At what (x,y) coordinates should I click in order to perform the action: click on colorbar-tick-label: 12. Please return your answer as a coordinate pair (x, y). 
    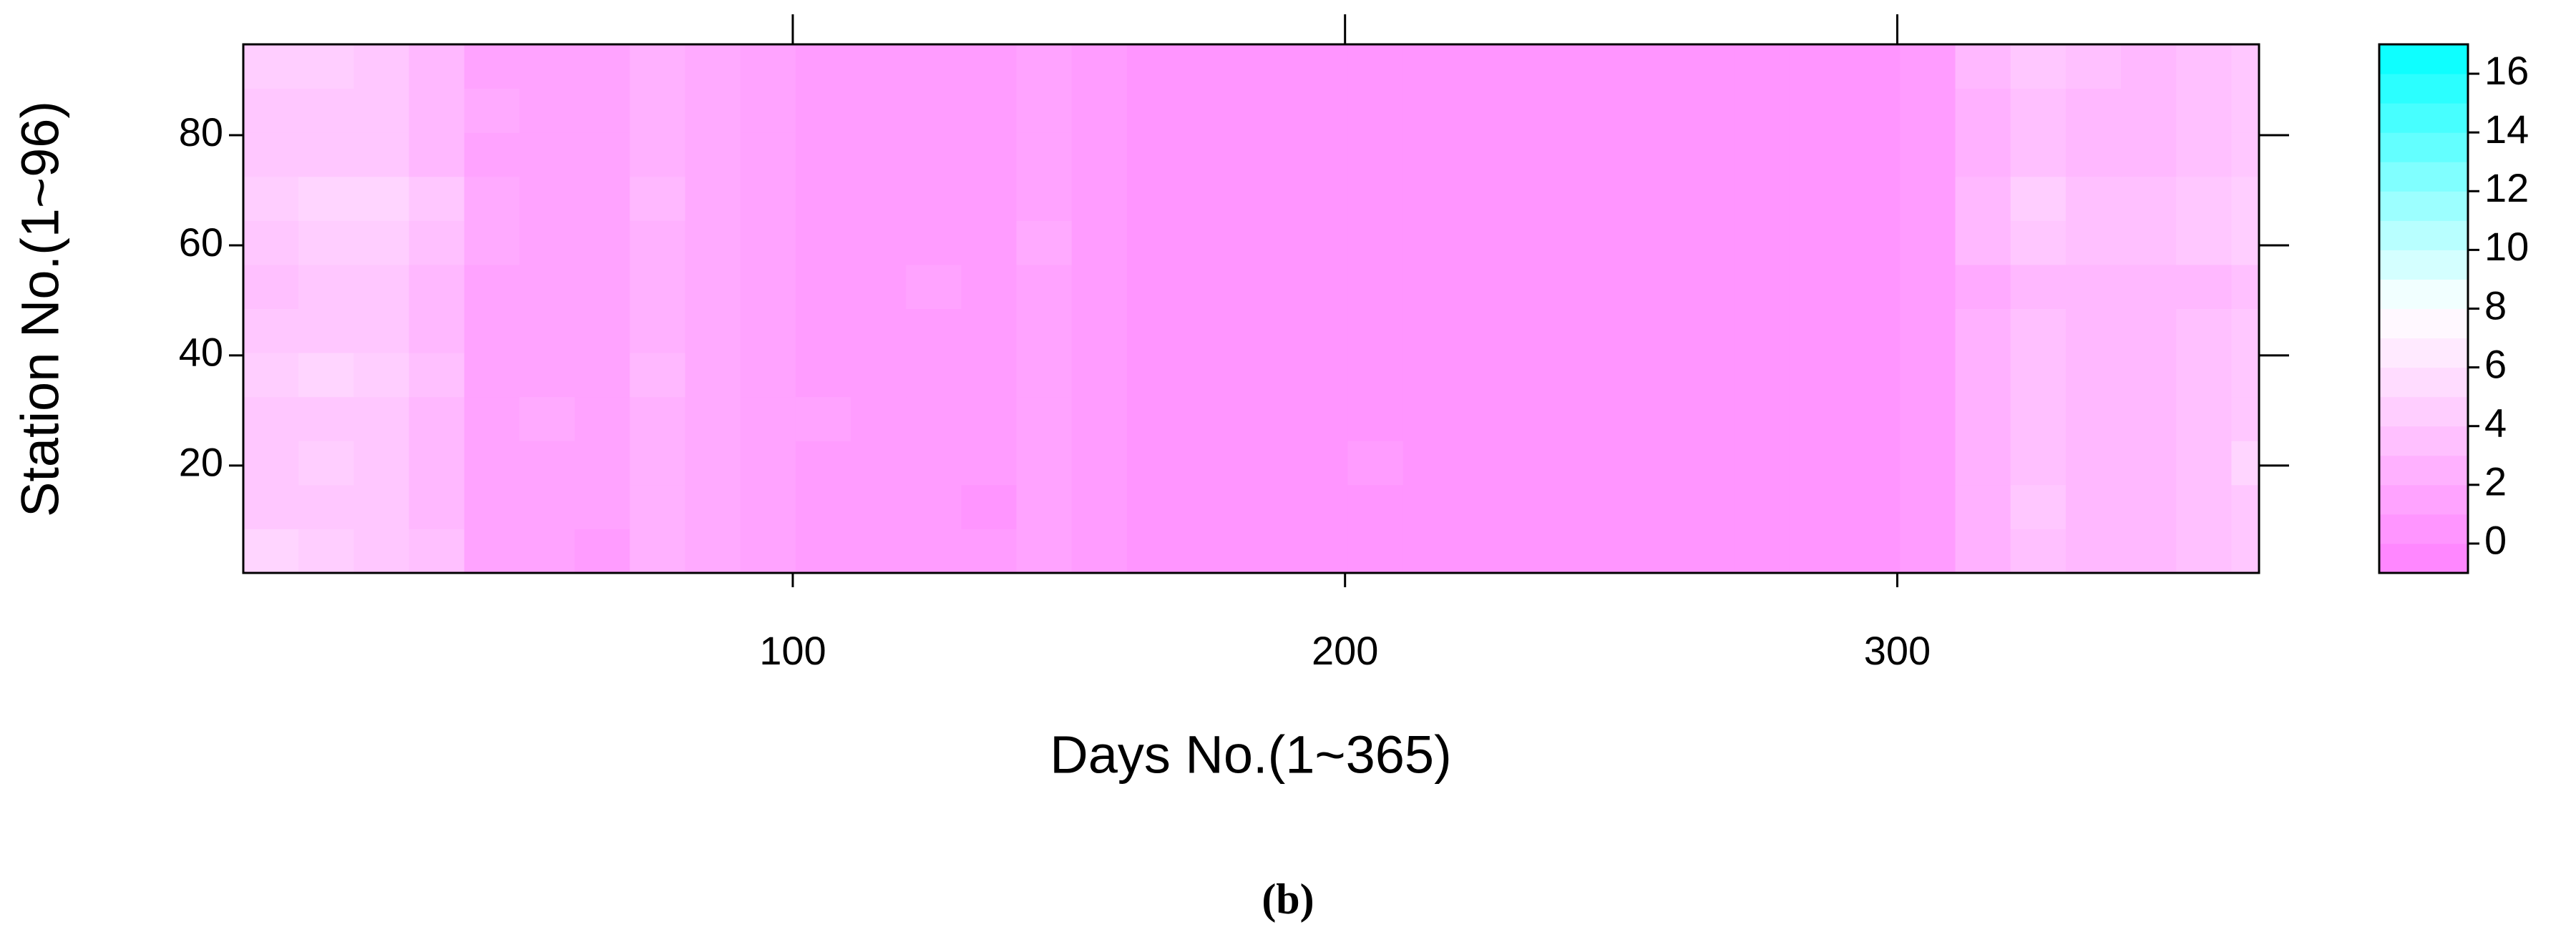
    Looking at the image, I should click on (2506, 187).